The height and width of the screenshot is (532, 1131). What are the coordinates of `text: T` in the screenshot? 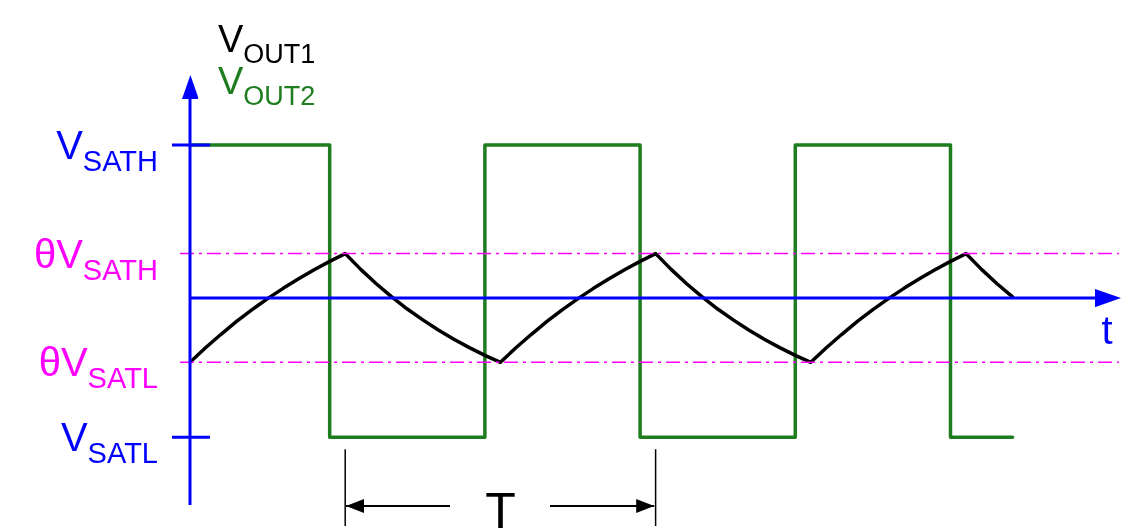 It's located at (500, 507).